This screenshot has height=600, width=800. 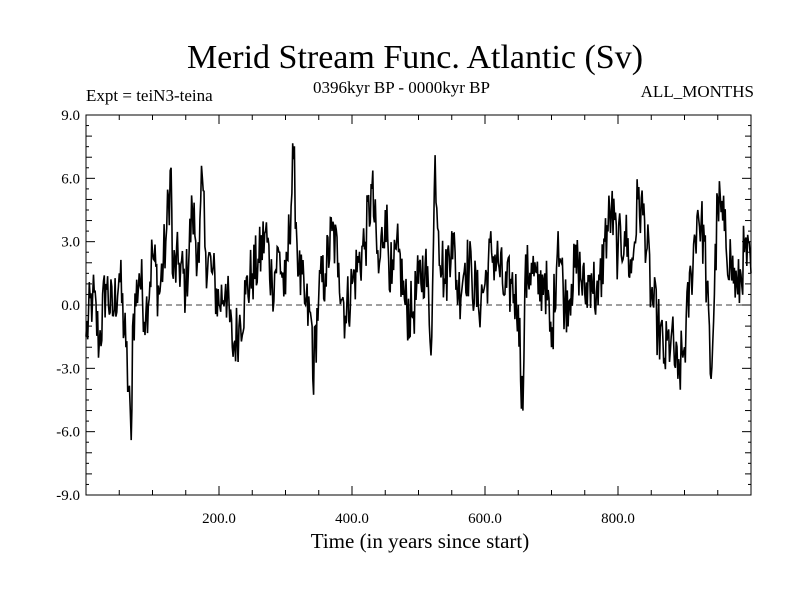 I want to click on y-tick-label: -3.0, so click(x=68, y=369).